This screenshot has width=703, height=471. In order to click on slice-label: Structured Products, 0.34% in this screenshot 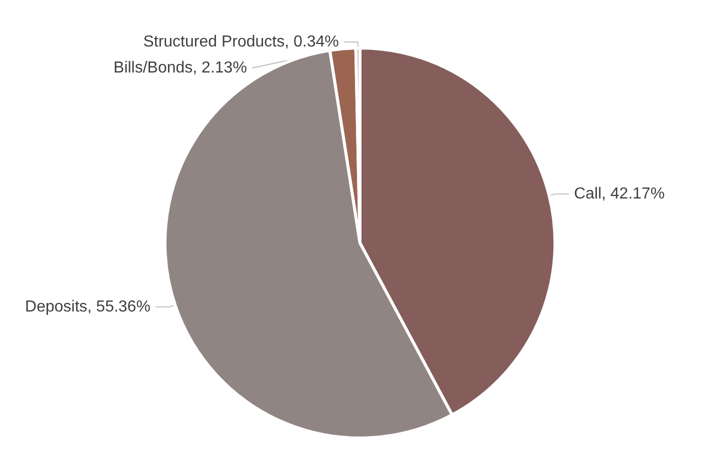, I will do `click(241, 42)`.